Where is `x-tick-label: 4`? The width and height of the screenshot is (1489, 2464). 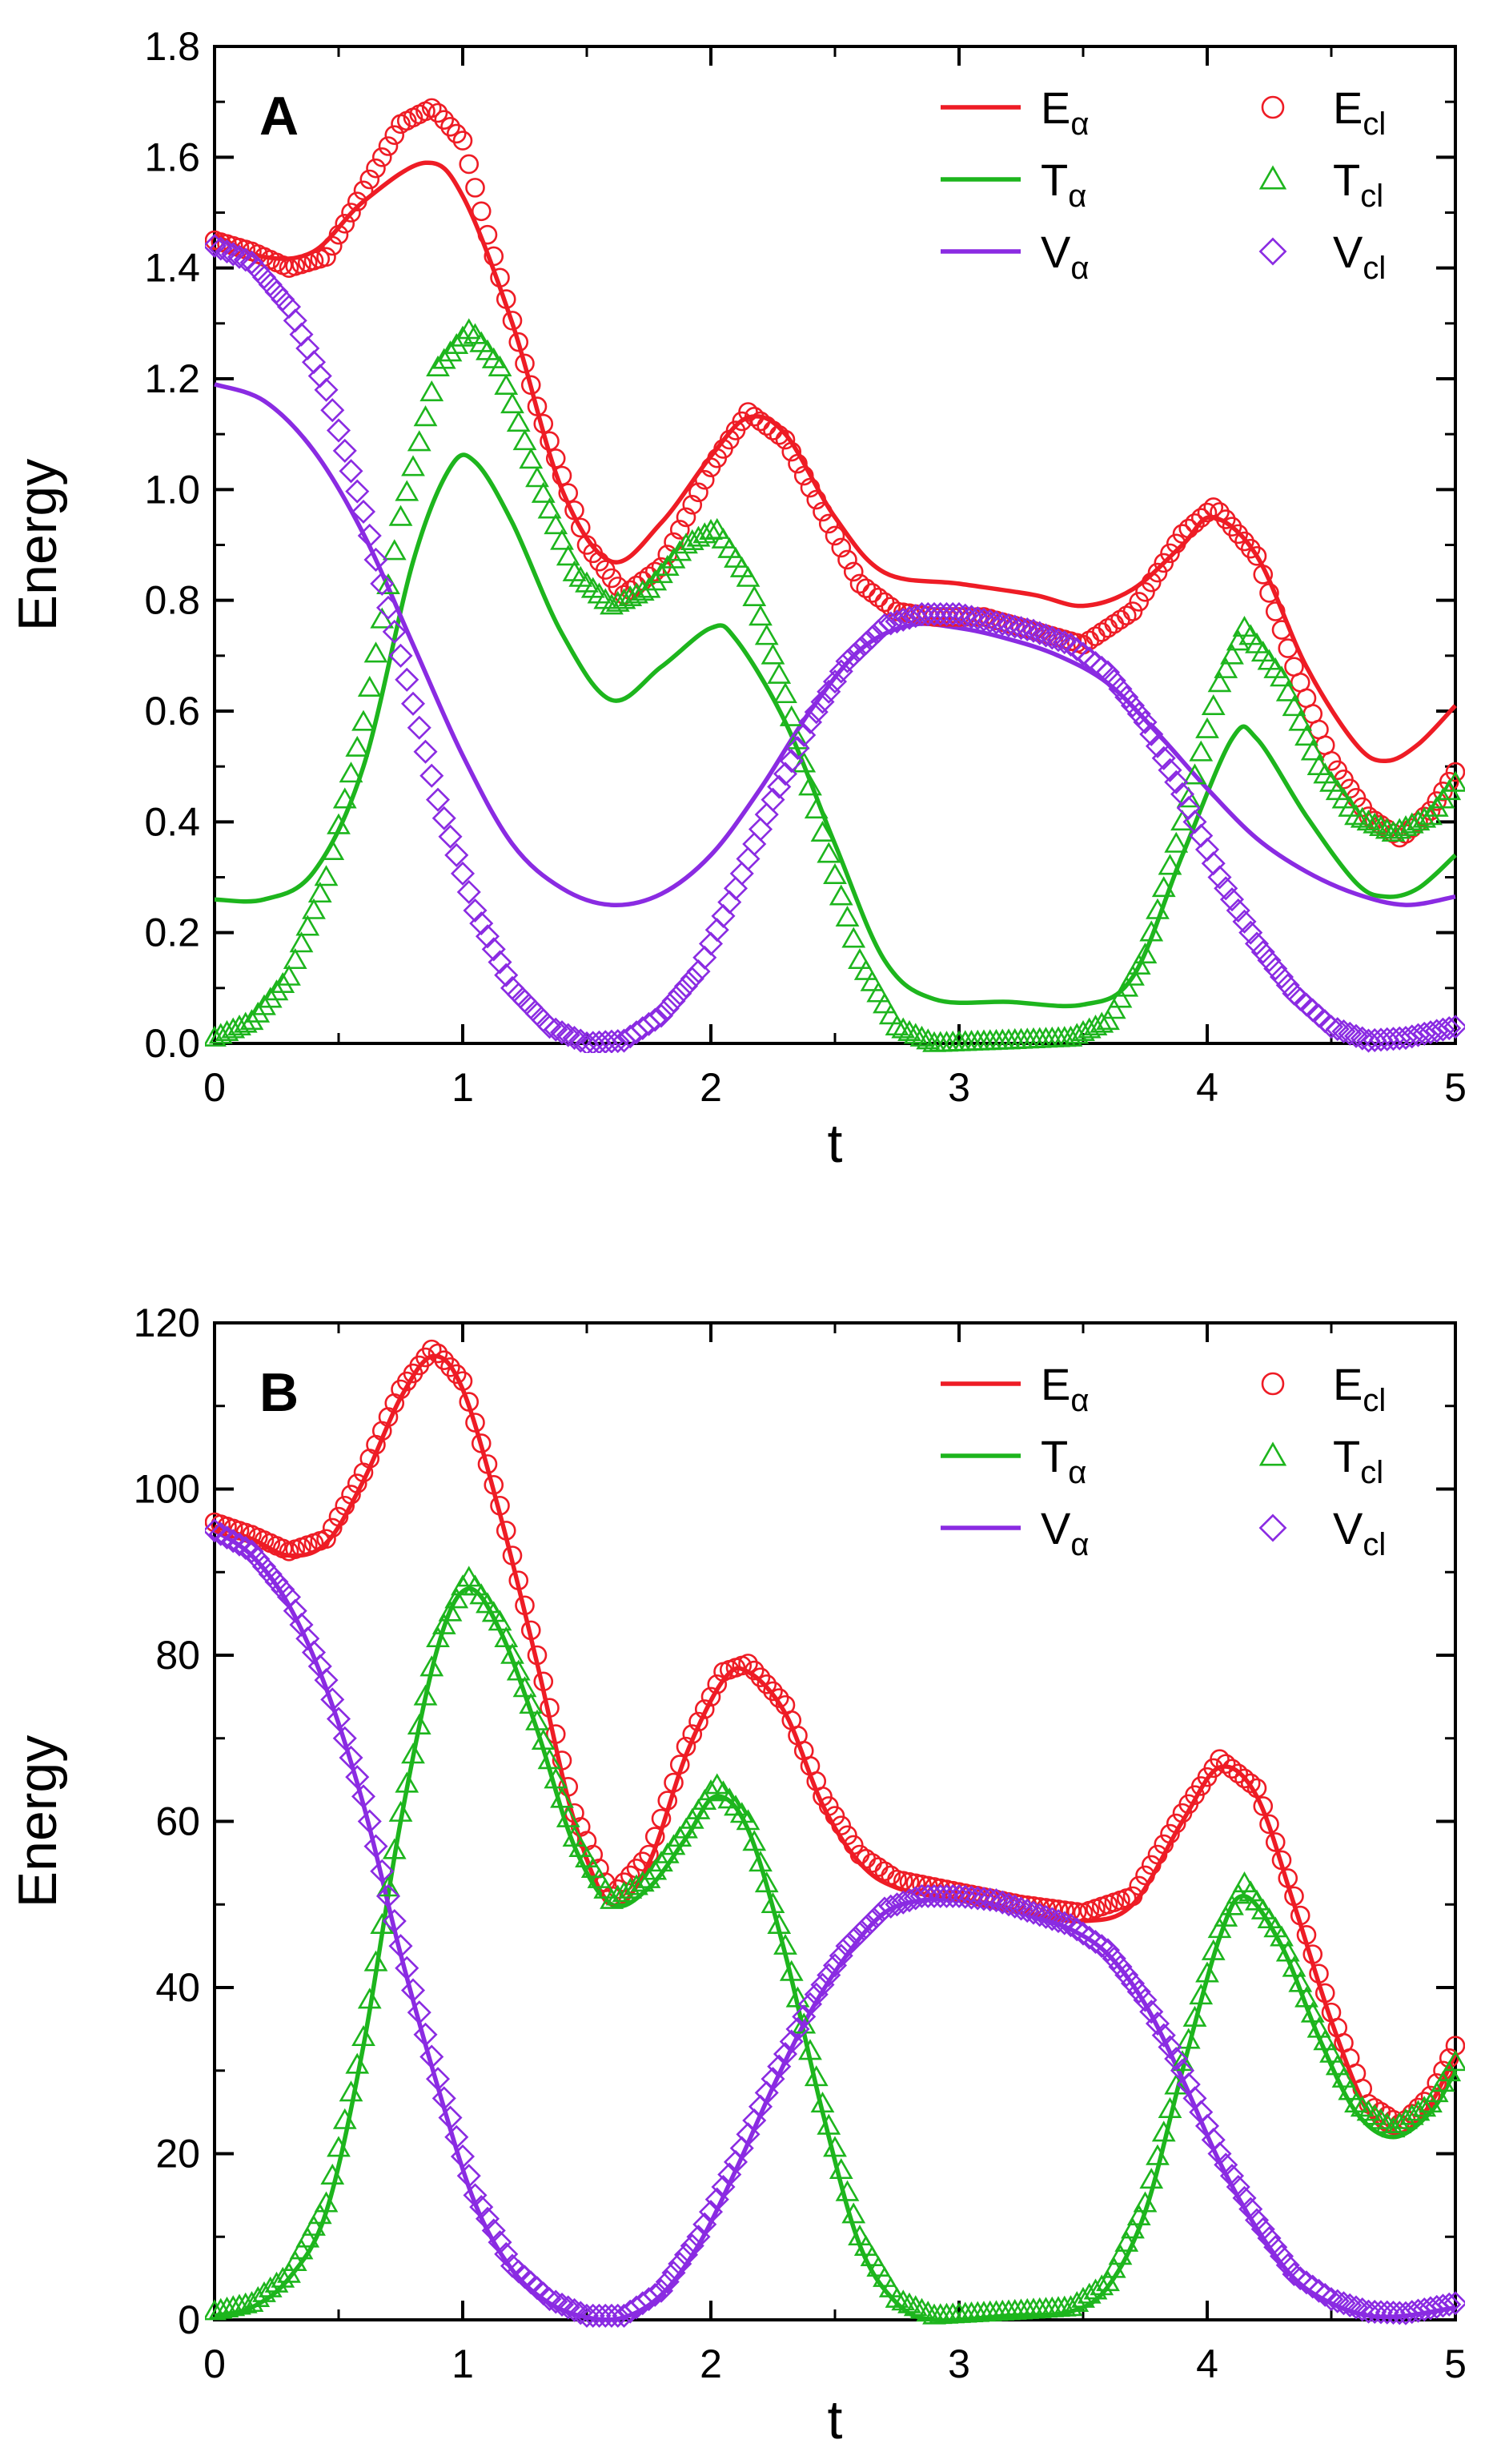 x-tick-label: 4 is located at coordinates (1207, 2363).